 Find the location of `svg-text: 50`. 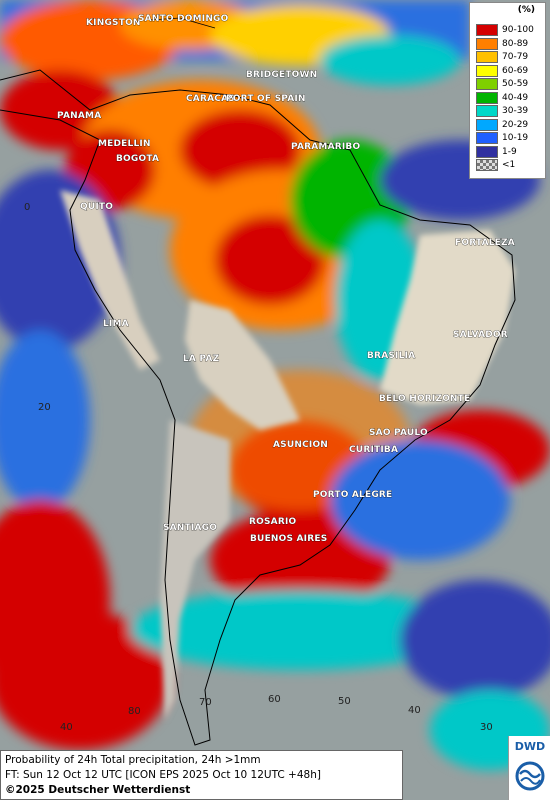

svg-text: 50 is located at coordinates (344, 701).